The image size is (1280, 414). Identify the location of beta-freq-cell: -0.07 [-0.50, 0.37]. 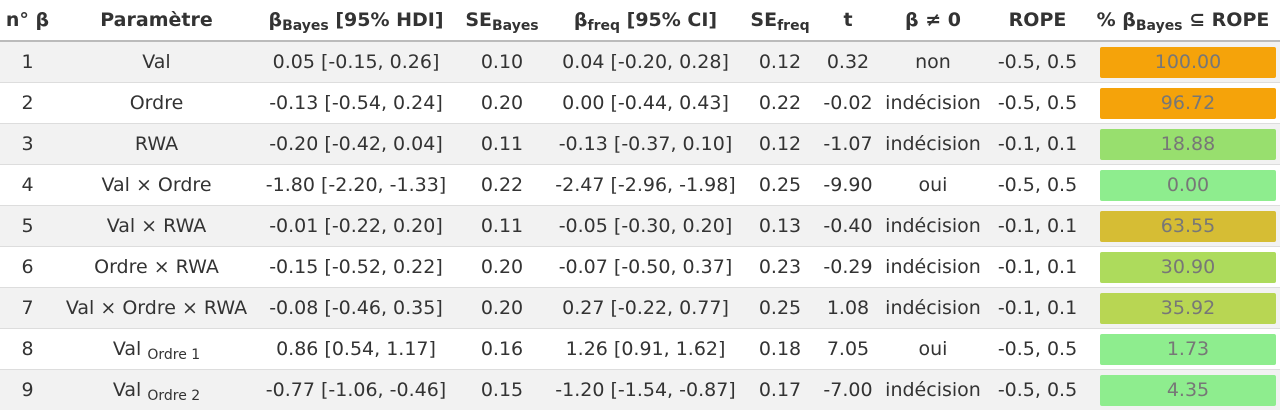
(645, 267).